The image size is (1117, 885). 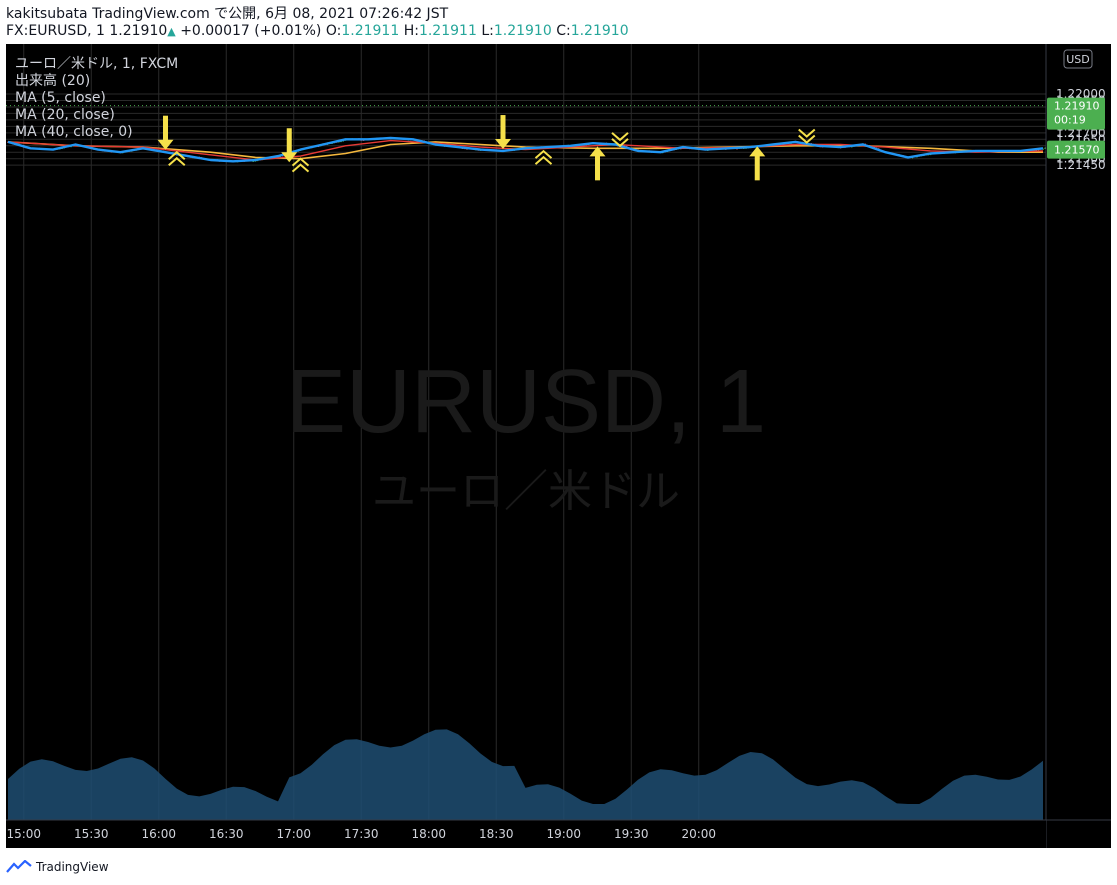 I want to click on up-triangle-icon: ▲, so click(x=171, y=31).